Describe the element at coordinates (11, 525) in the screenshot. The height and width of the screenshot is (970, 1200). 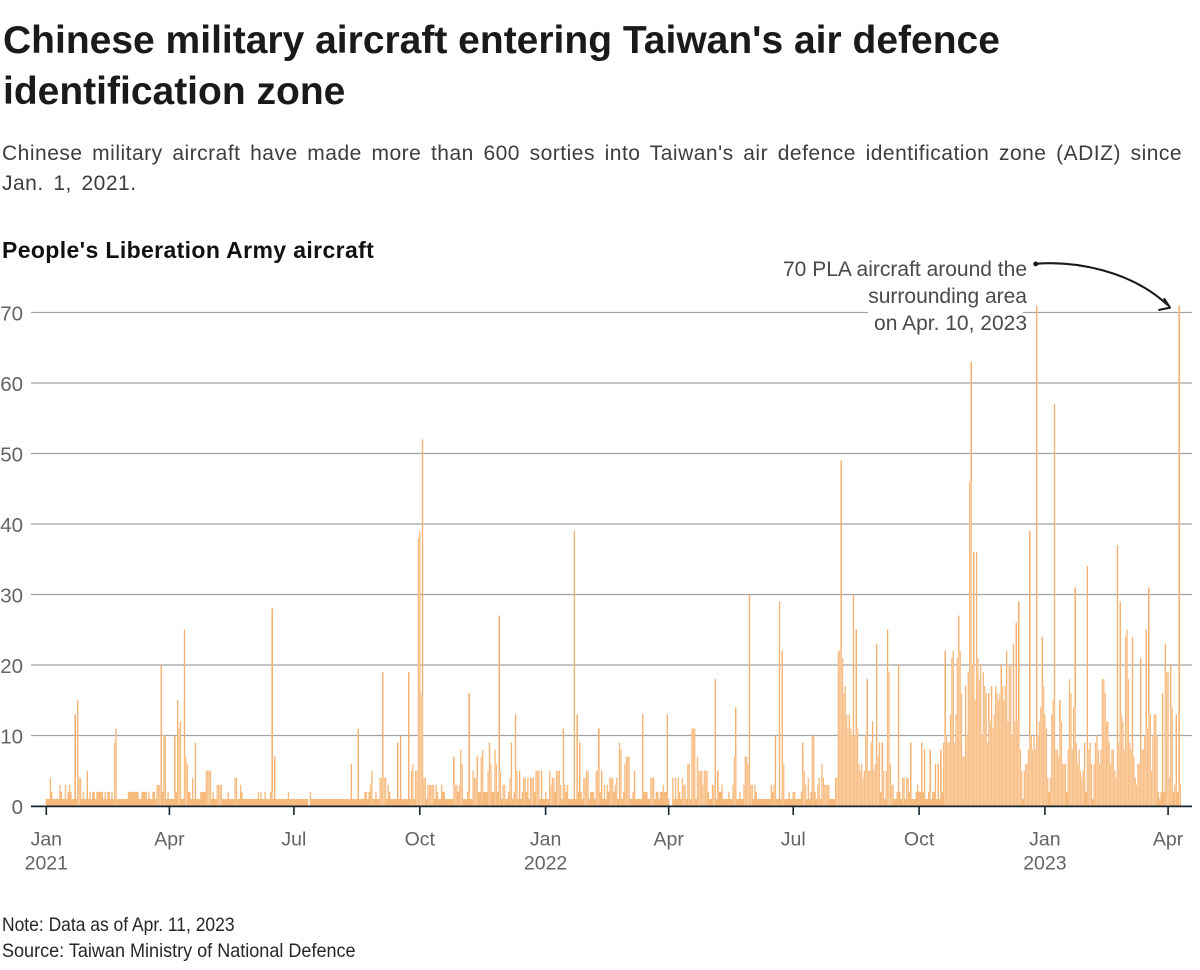
I see `svg-text: 40` at that location.